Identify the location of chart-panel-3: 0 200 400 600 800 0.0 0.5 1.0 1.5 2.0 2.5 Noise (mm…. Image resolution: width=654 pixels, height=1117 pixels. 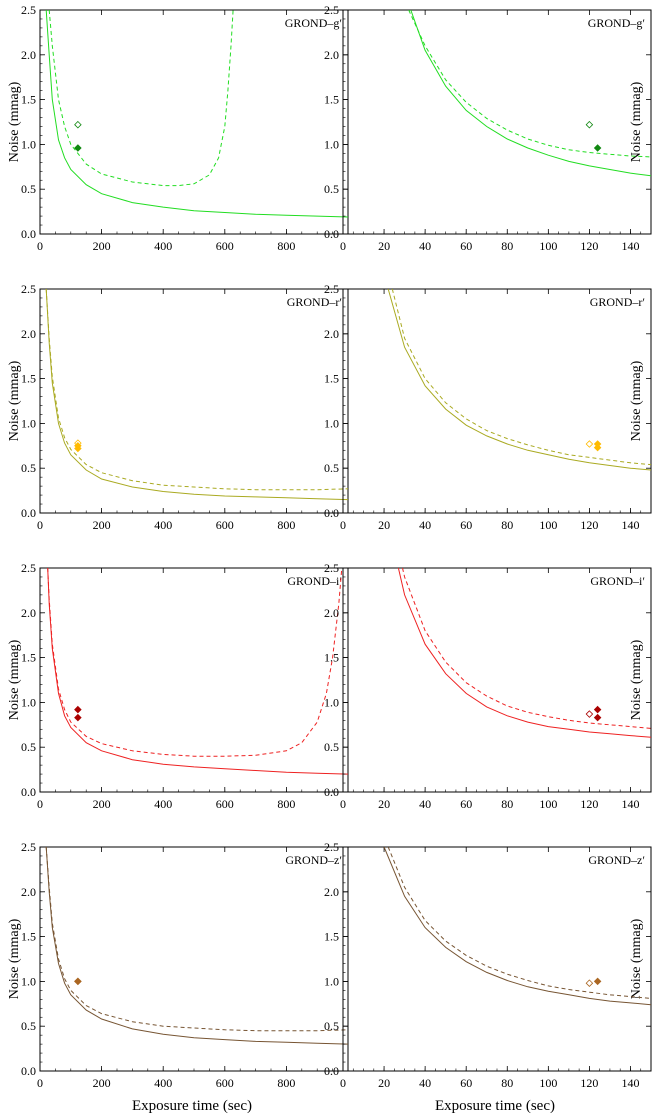
(178, 407).